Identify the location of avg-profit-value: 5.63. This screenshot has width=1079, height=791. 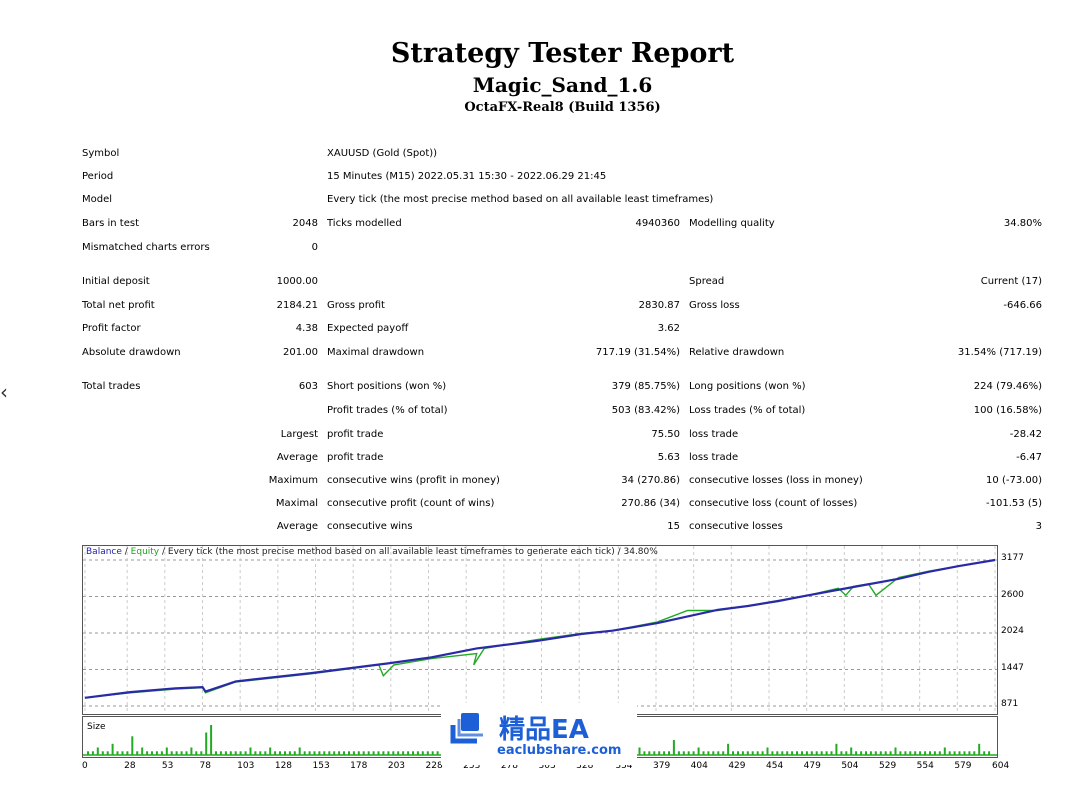
(668, 457).